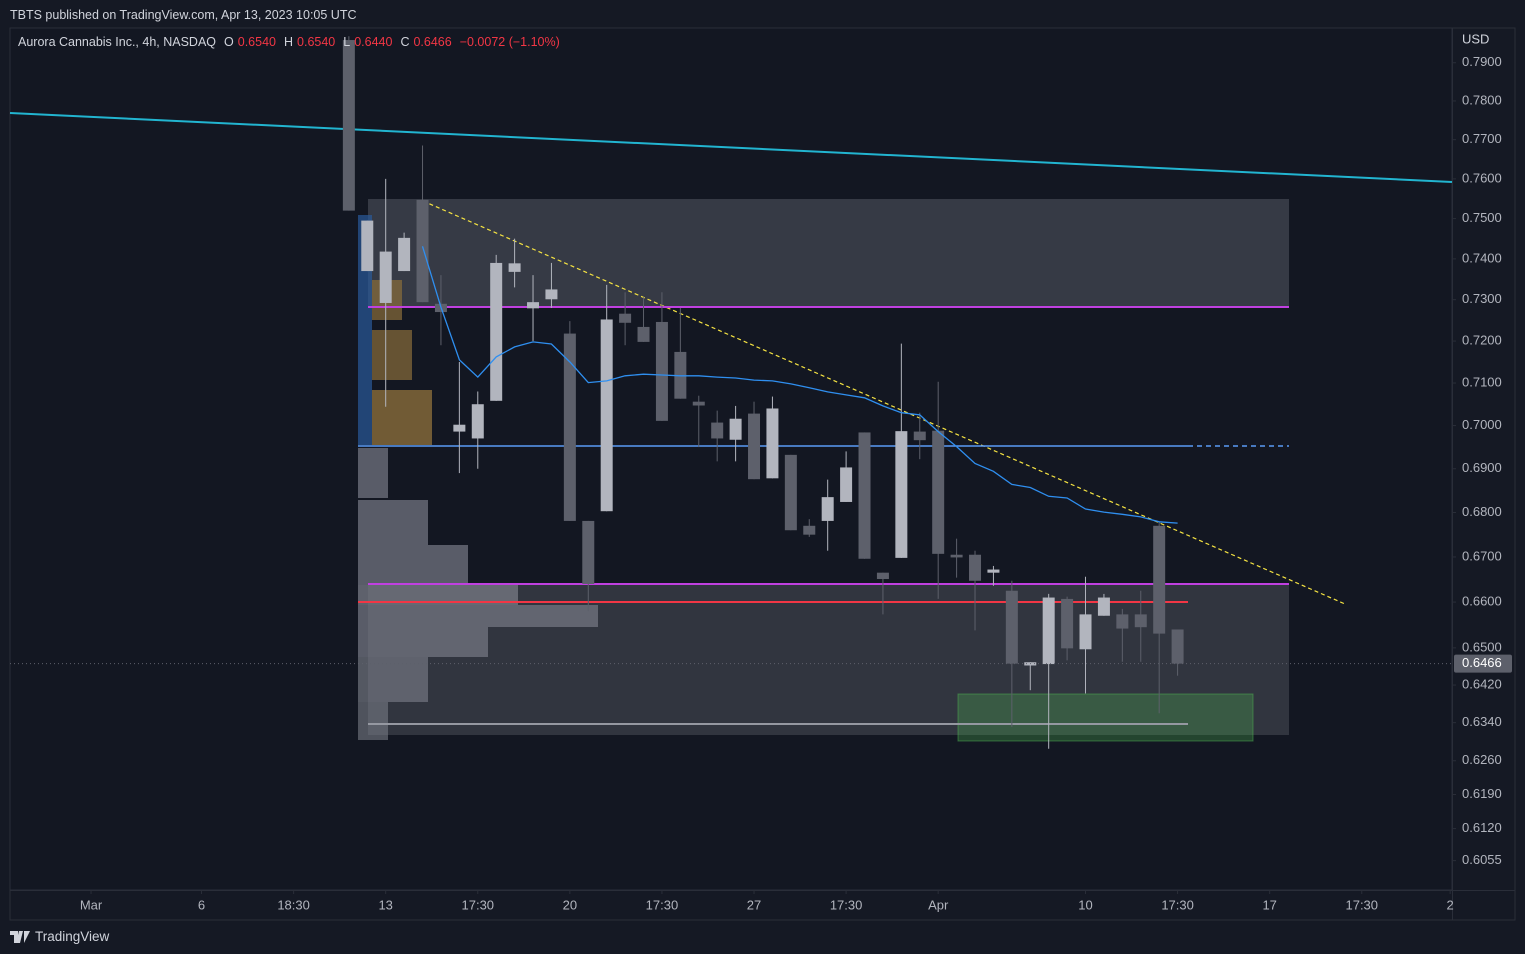  Describe the element at coordinates (1482, 683) in the screenshot. I see `y-tick-label: 0.6420` at that location.